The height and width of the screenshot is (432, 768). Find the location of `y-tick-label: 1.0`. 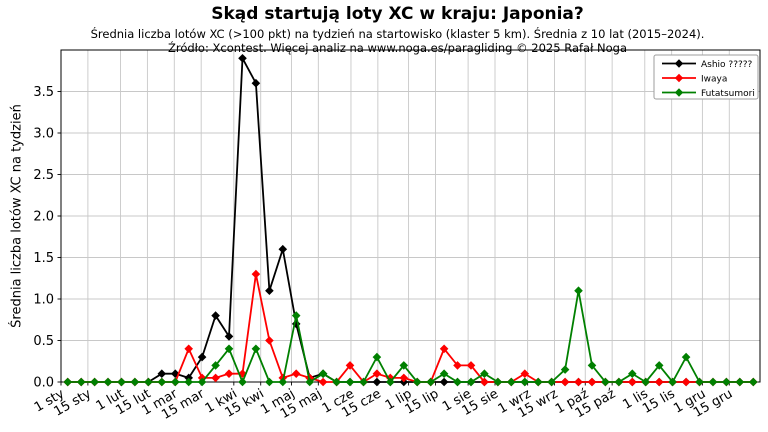

y-tick-label: 1.0 is located at coordinates (43, 300).